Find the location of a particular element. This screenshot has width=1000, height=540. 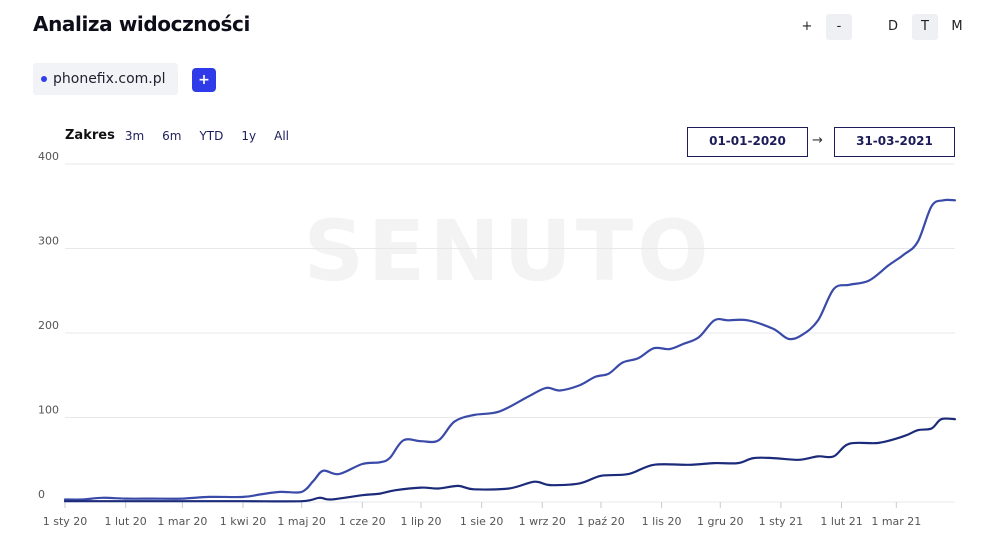

x-tick-label: 1 mar 21 is located at coordinates (896, 521).